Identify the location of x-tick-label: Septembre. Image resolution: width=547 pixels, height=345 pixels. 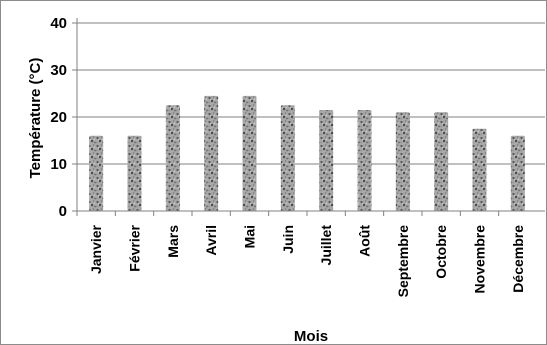
(403, 261).